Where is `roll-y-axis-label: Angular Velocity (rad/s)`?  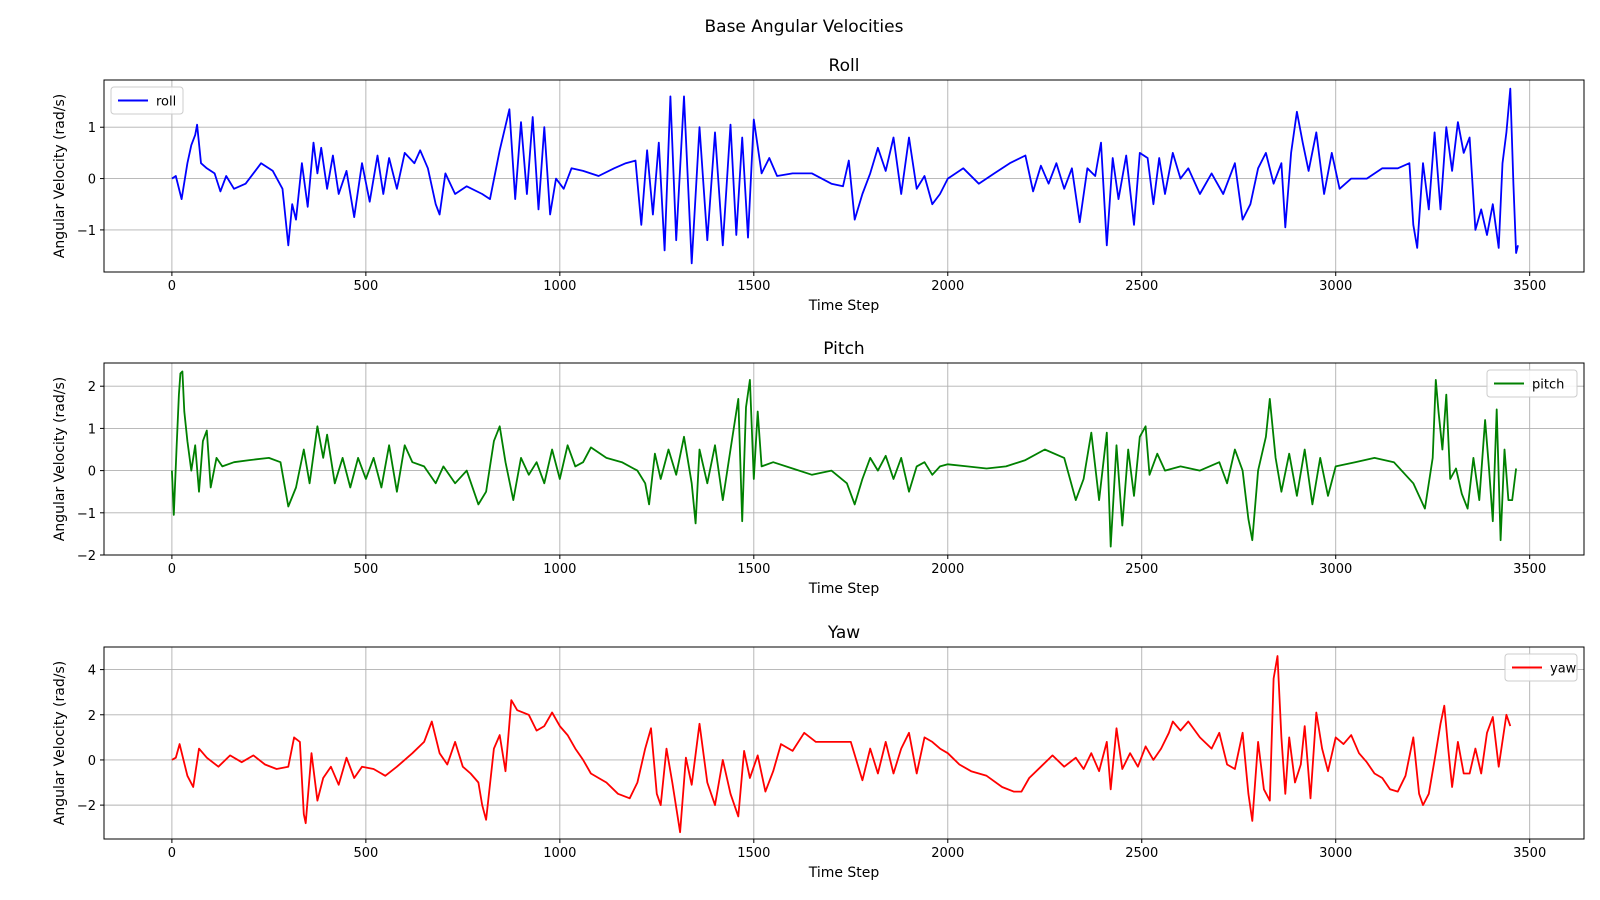
roll-y-axis-label: Angular Velocity (rad/s) is located at coordinates (60, 176).